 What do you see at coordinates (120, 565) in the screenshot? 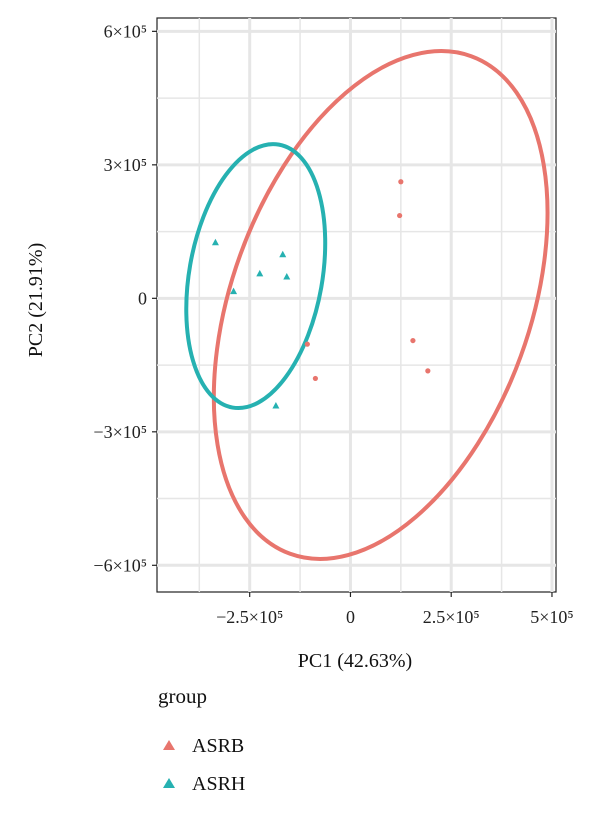
I see `y-tick-label: −6×10⁵` at bounding box center [120, 565].